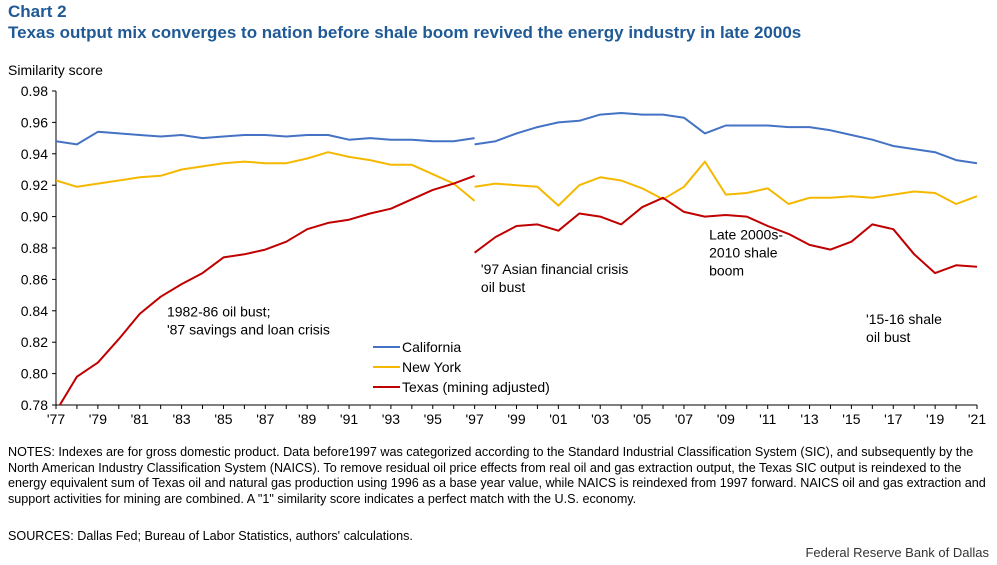  Describe the element at coordinates (34, 122) in the screenshot. I see `y-tick-label: 0.96` at that location.